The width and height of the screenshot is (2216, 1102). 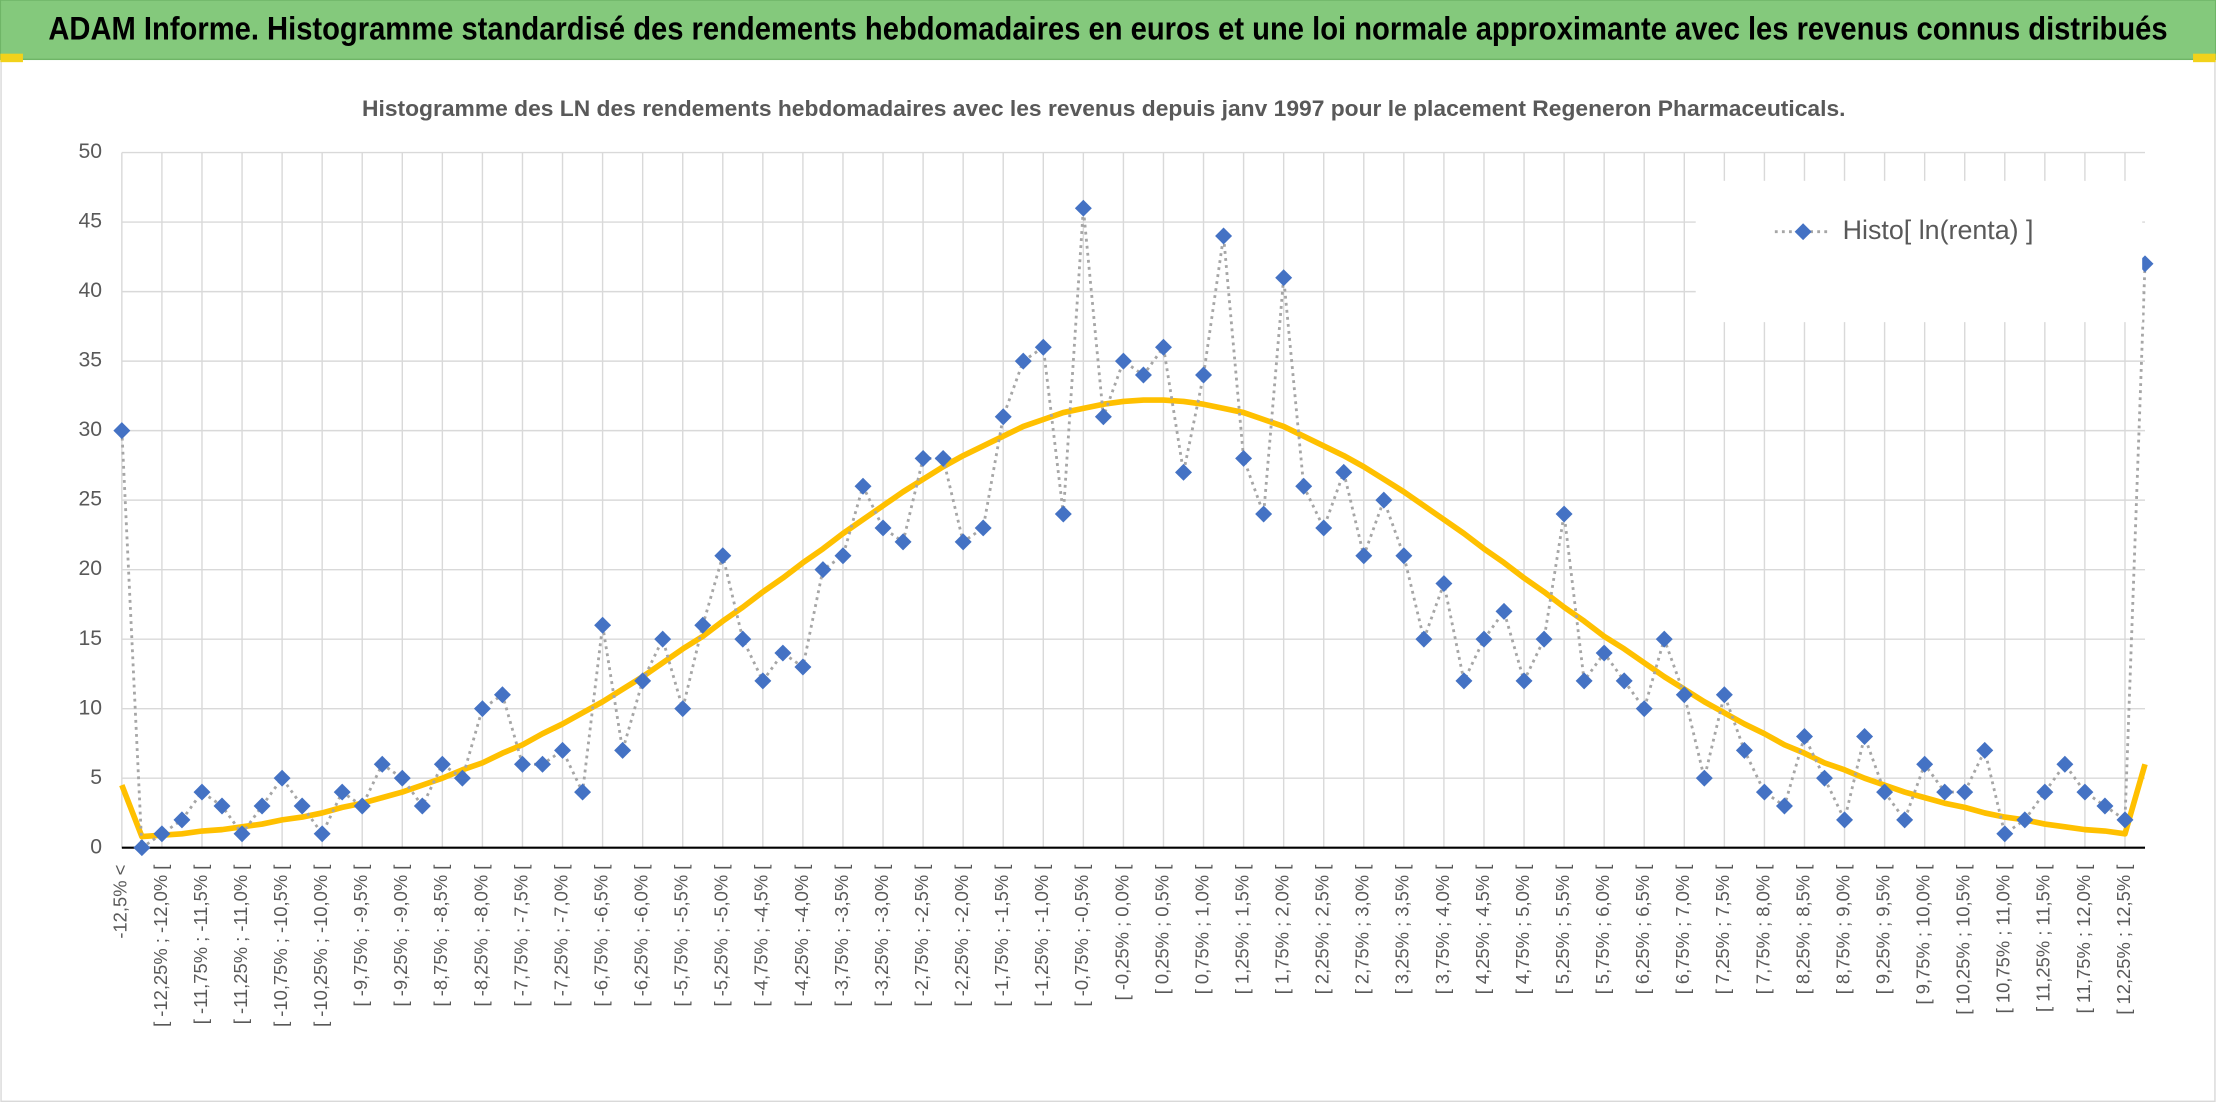 I want to click on y-tick-label: 40, so click(x=90, y=290).